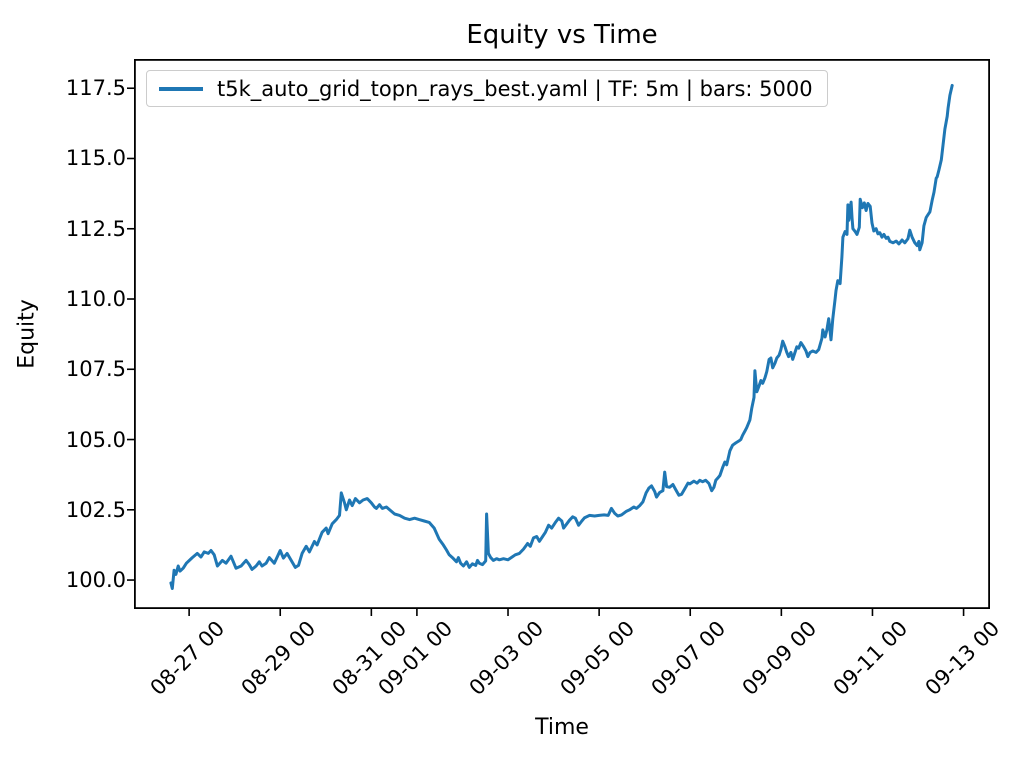 Image resolution: width=1024 pixels, height=768 pixels. What do you see at coordinates (688, 658) in the screenshot?
I see `x-tick-label: 09-07 00` at bounding box center [688, 658].